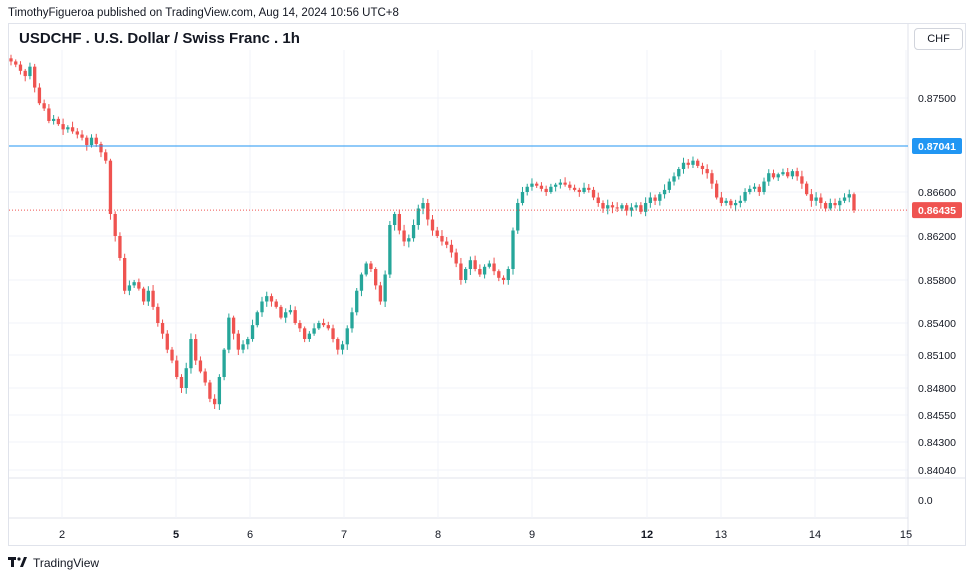 The image size is (975, 578). I want to click on currency-selector: CHF, so click(938, 39).